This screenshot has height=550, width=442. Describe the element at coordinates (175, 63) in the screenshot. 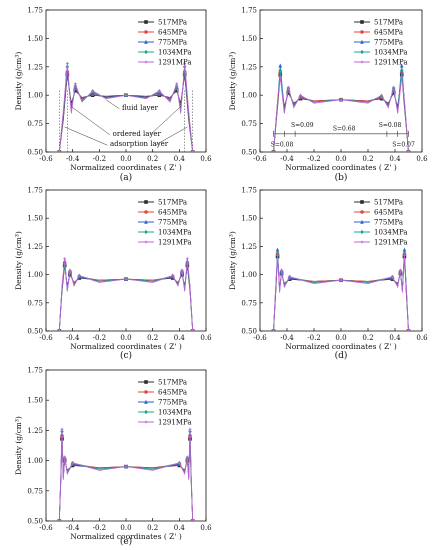

I see `legend-label: 1291MPa` at that location.